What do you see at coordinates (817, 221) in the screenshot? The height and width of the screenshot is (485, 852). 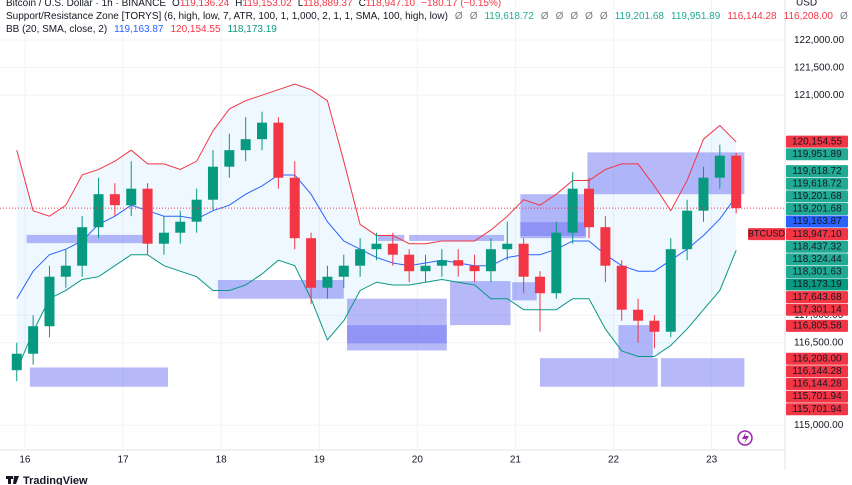 I see `price-tag-label: 119,163.87` at bounding box center [817, 221].